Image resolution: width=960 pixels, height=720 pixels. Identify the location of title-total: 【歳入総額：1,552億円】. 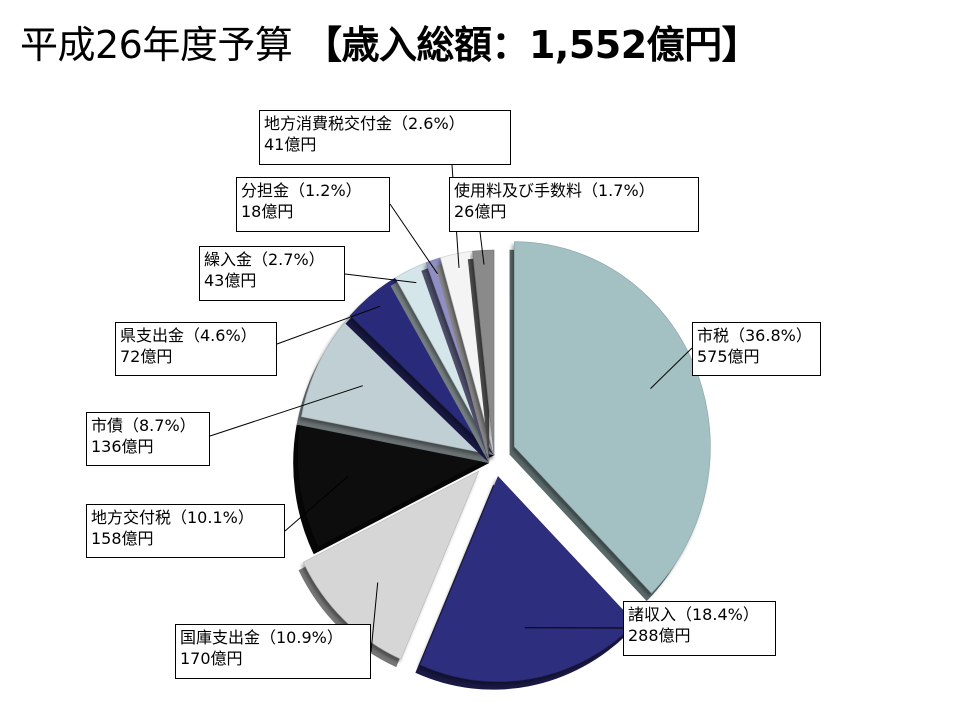
(531, 45).